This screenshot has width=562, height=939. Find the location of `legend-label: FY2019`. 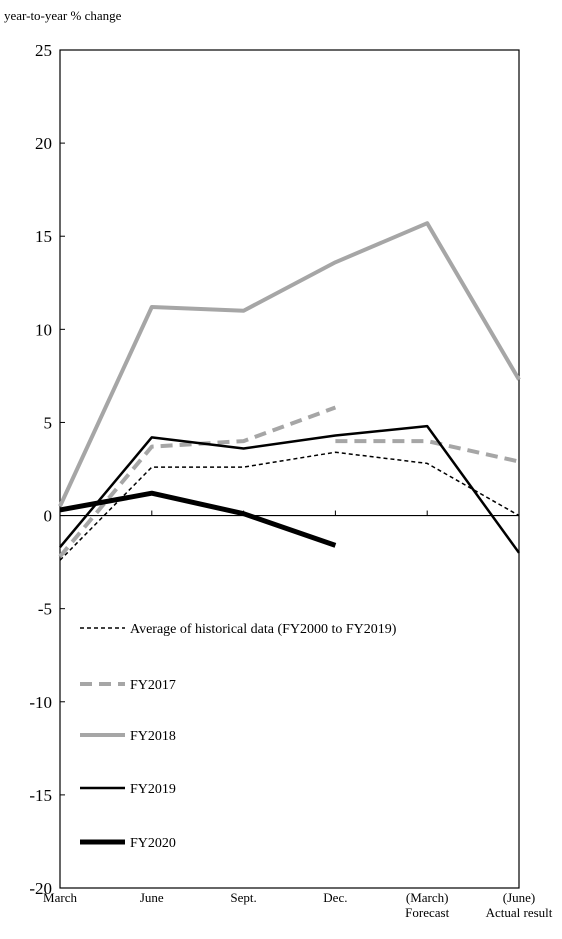

legend-label: FY2019 is located at coordinates (153, 789).